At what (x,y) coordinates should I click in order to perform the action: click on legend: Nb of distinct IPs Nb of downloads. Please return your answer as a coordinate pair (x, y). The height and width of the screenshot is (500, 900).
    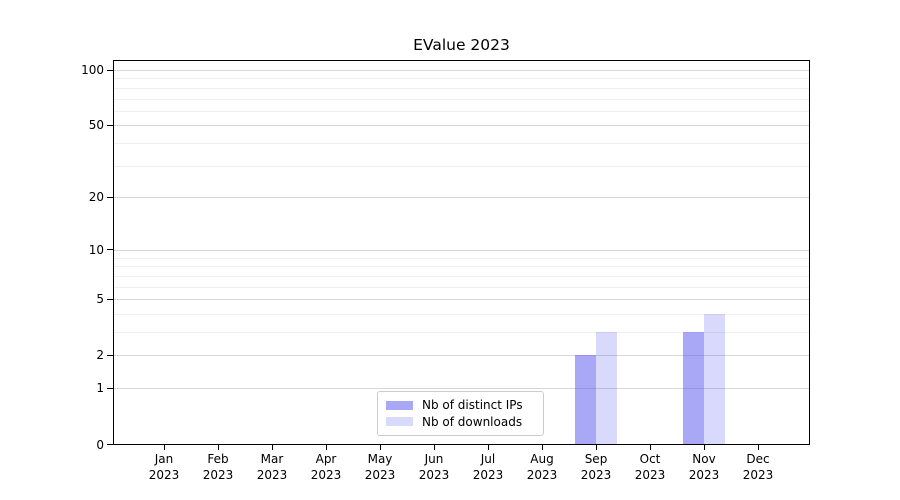
    Looking at the image, I should click on (460, 413).